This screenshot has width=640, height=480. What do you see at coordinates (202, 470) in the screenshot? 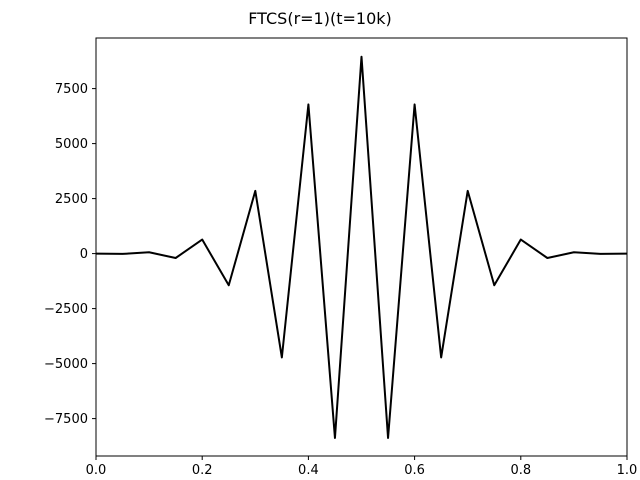
I see `x-tick-label: 0.2` at bounding box center [202, 470].